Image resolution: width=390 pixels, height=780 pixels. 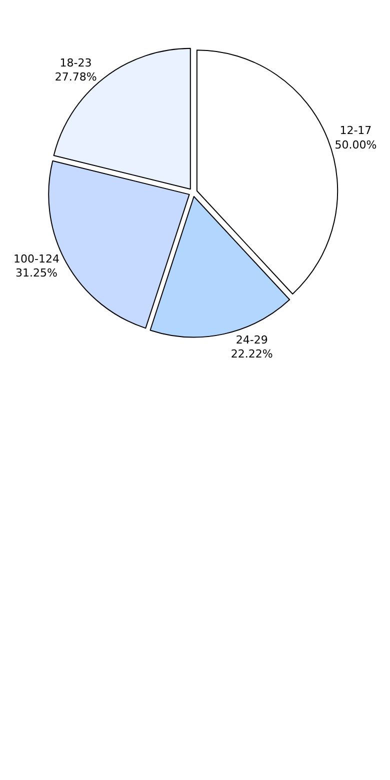 I want to click on slice-label: 100-124, so click(x=37, y=259).